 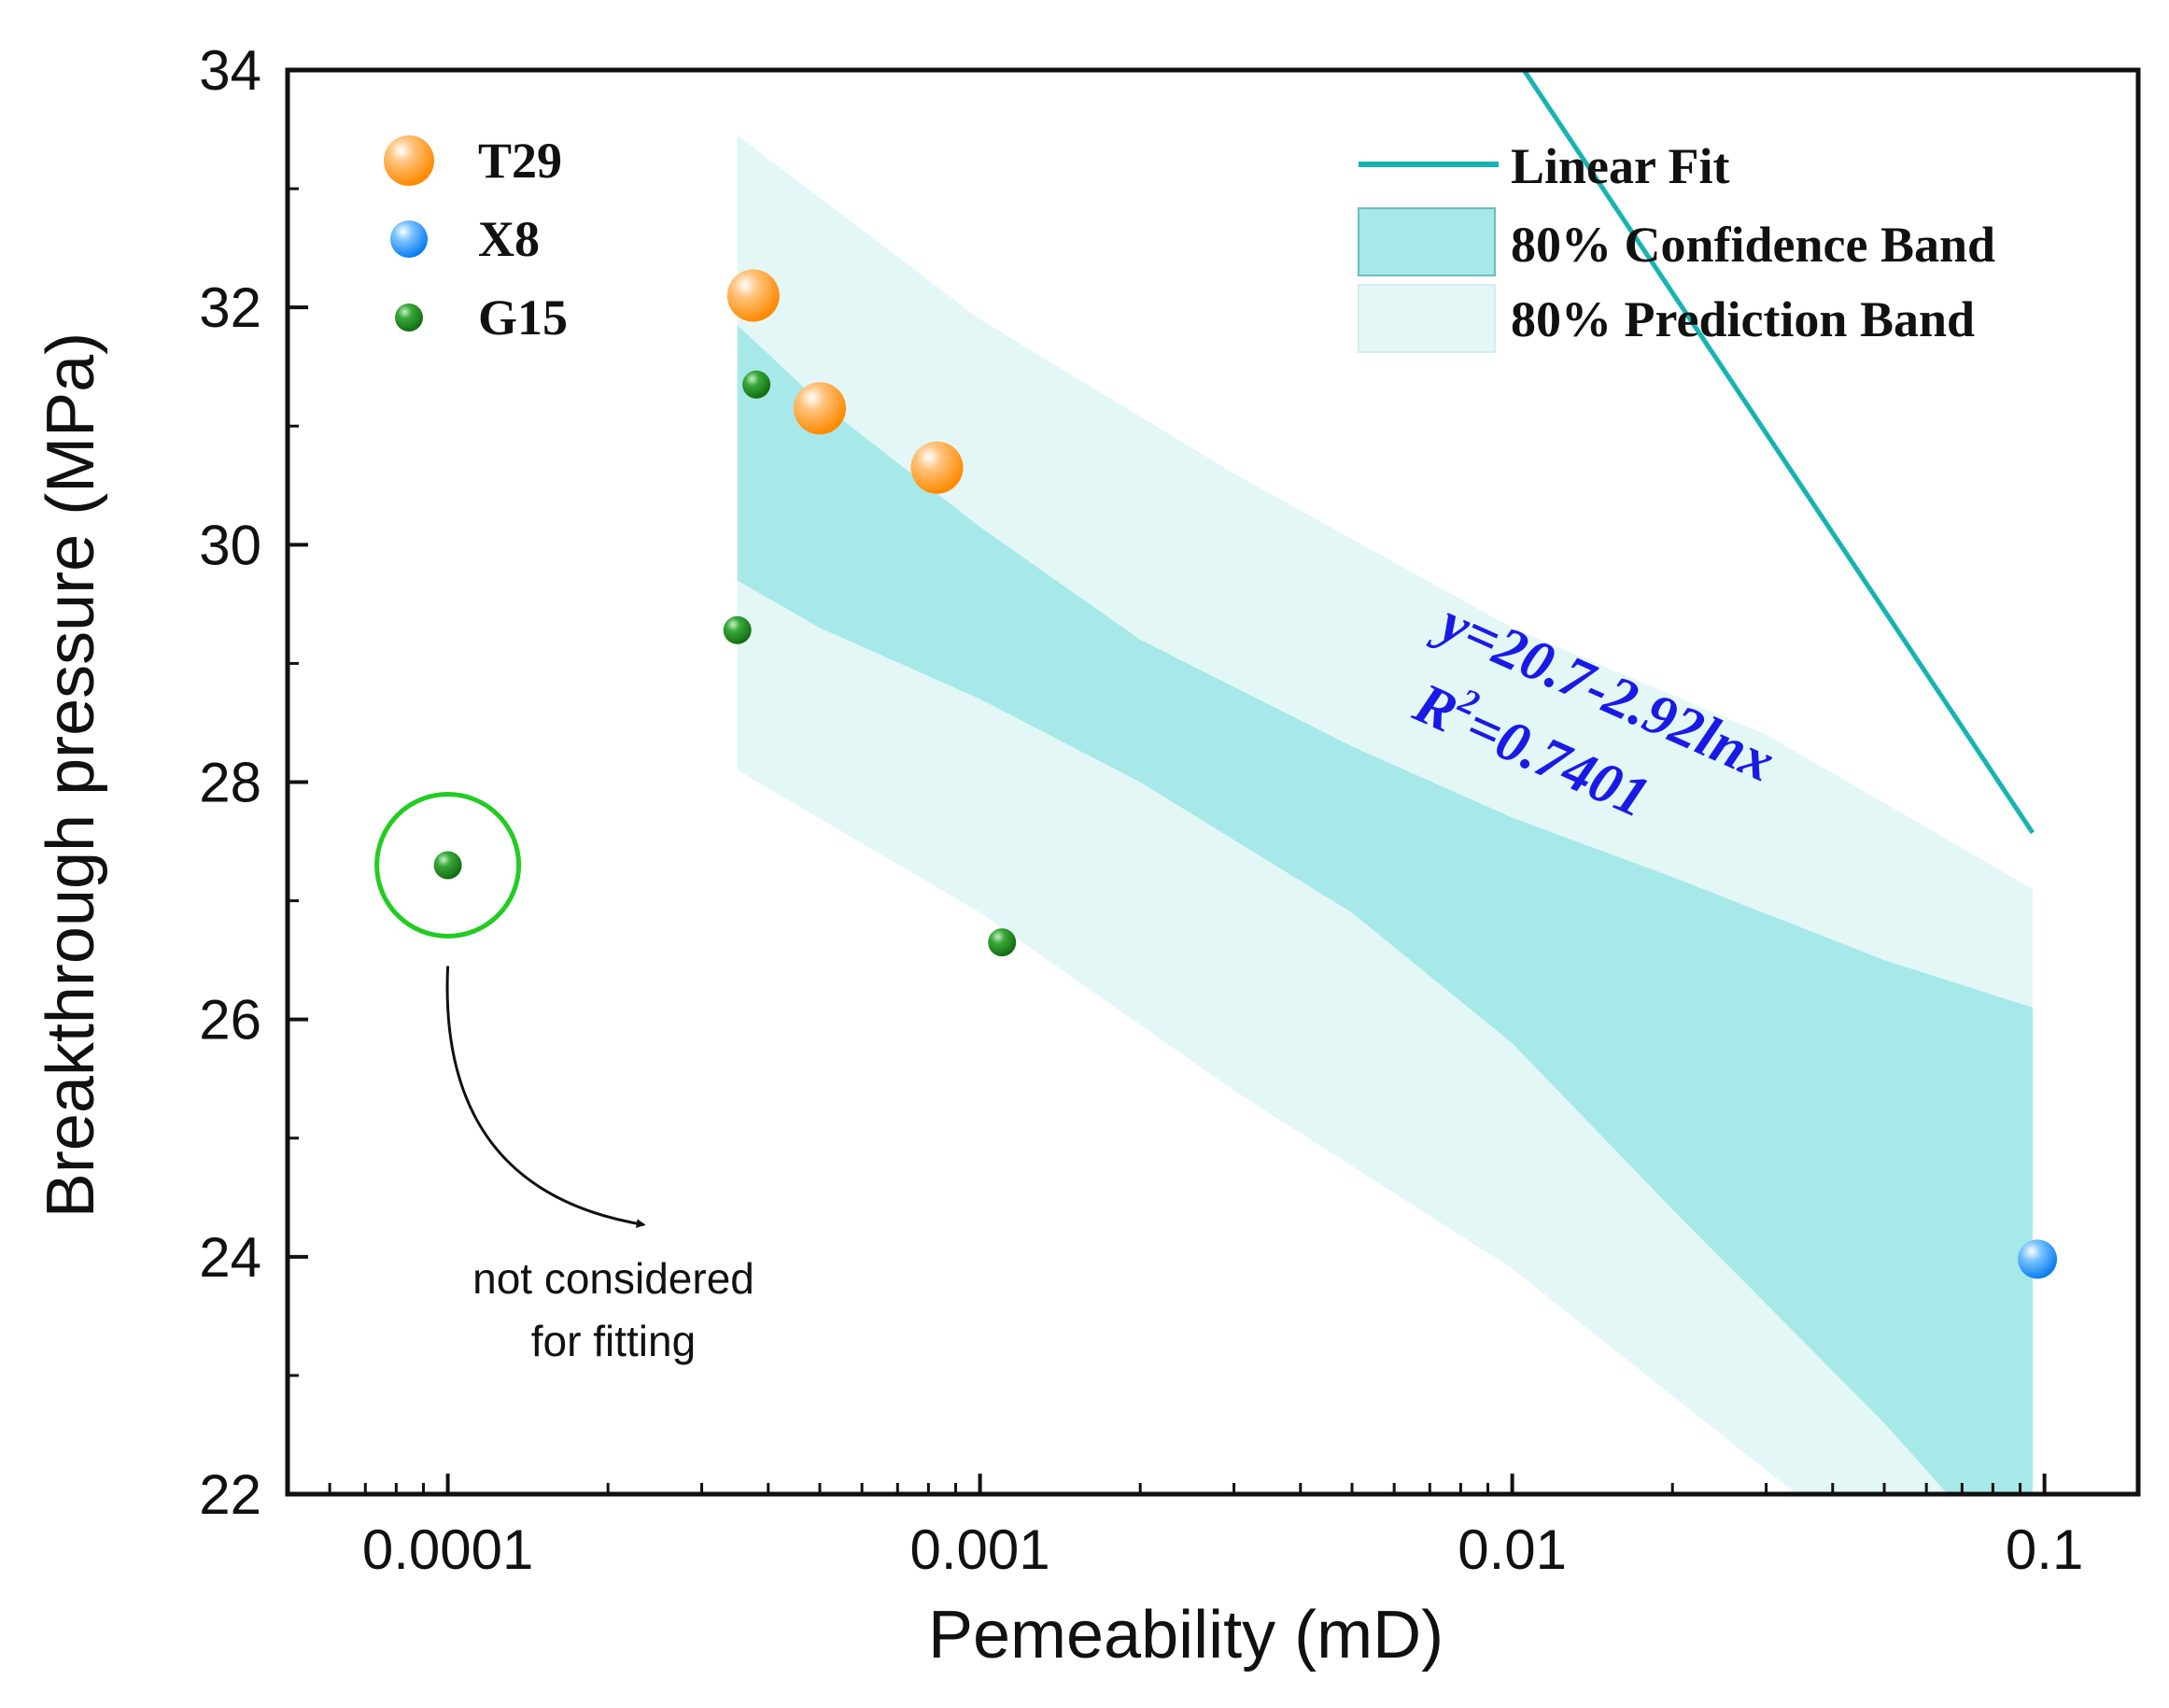 I want to click on y-tick-label: 24, so click(x=230, y=1257).